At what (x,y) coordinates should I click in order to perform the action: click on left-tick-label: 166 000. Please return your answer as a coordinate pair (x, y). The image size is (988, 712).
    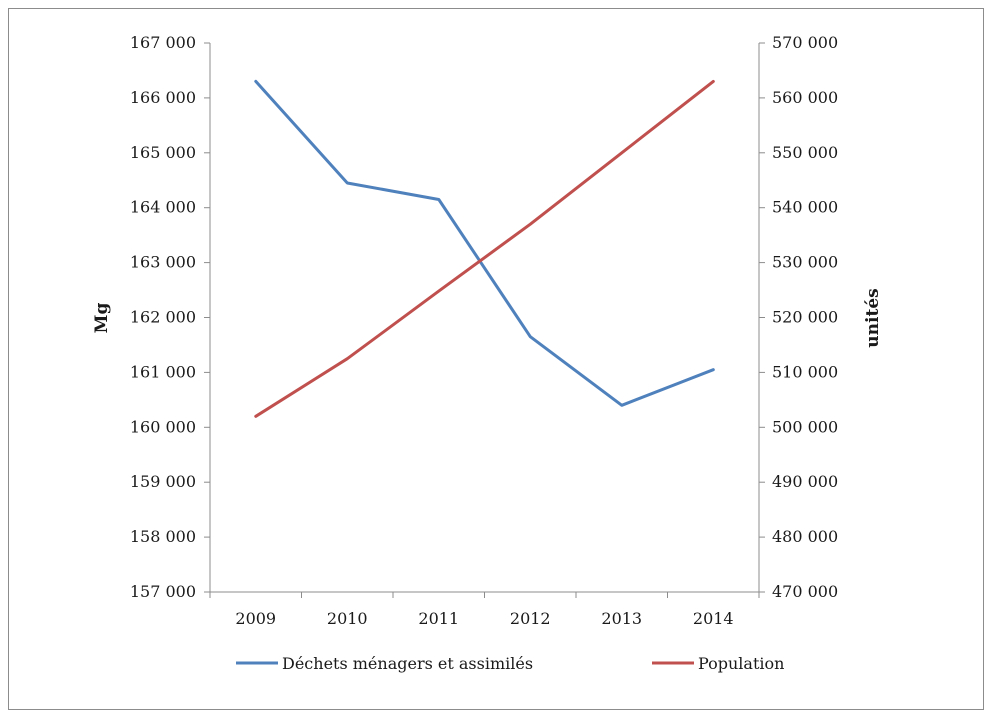
    Looking at the image, I should click on (163, 97).